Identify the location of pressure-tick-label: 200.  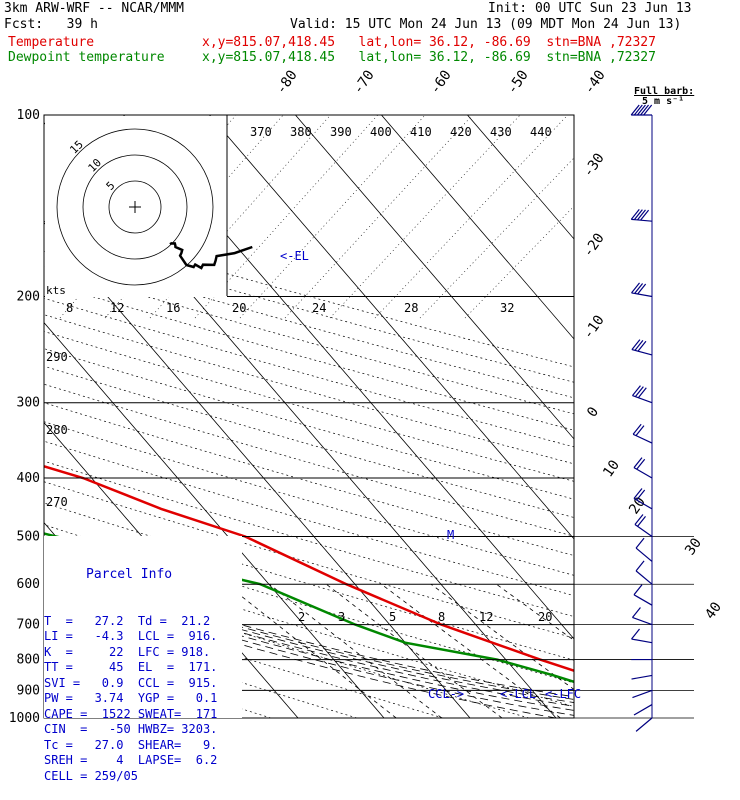
(28, 297).